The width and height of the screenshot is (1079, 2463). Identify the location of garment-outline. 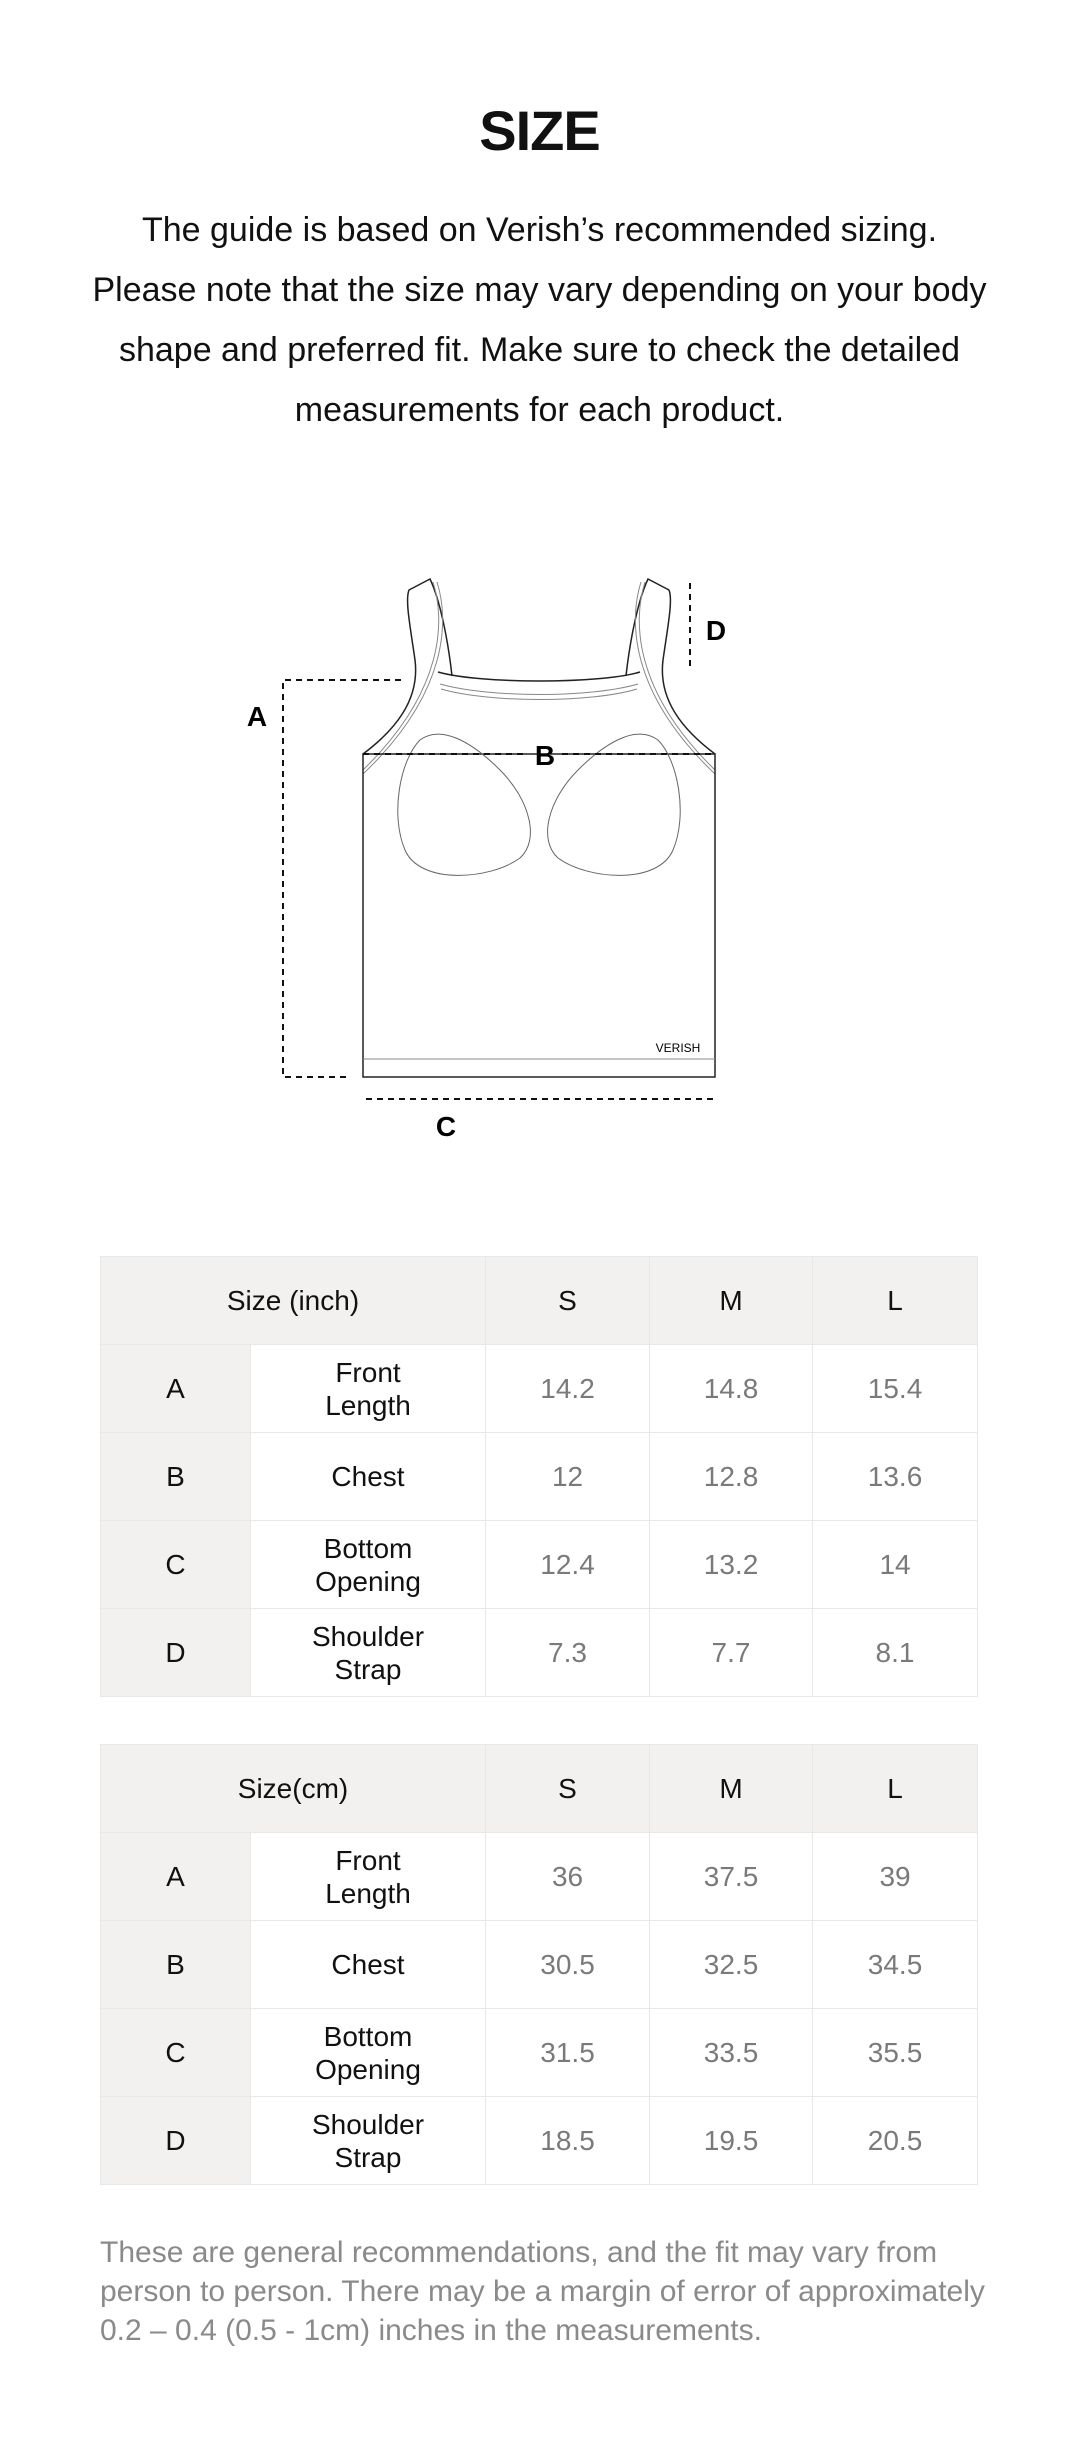
(539, 827).